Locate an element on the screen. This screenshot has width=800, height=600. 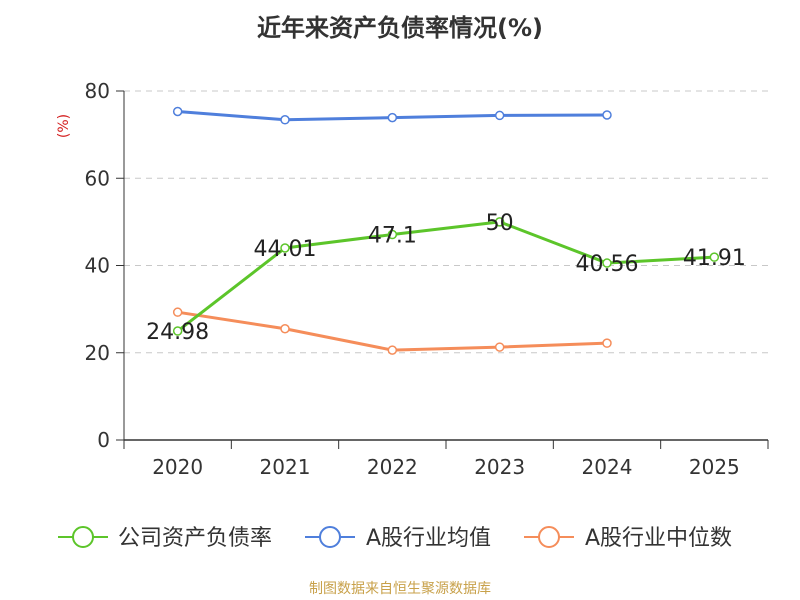
chart-title: 近年来资产负债率情况(%) is located at coordinates (400, 28).